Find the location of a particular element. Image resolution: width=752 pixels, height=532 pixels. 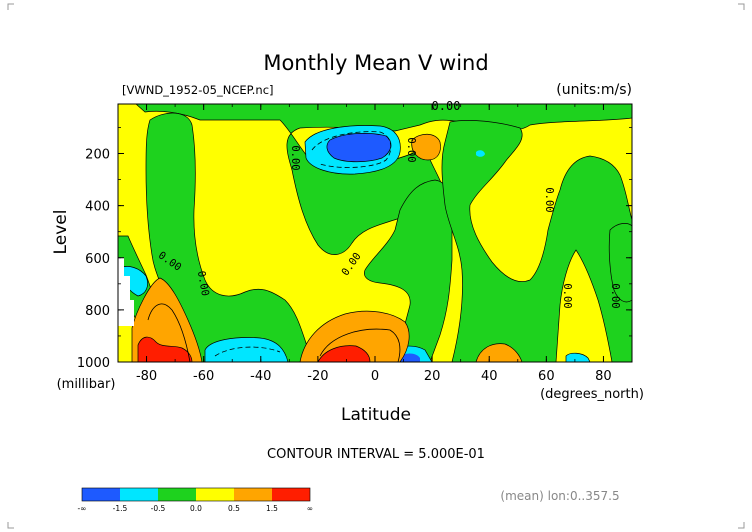

x-axis-label: Latitude is located at coordinates (376, 415).